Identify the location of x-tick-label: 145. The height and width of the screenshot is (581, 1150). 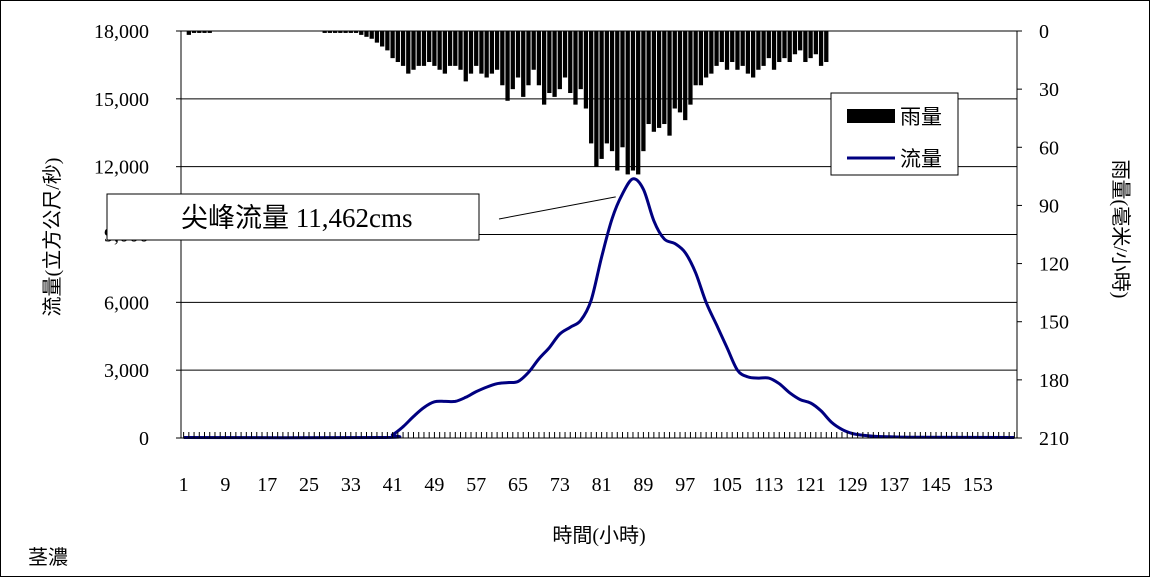
(936, 485).